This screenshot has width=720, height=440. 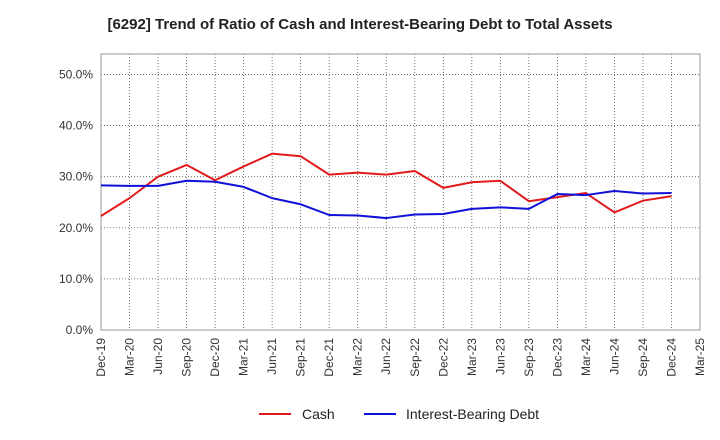 I want to click on x-tick-label: Sep-24, so click(x=643, y=357).